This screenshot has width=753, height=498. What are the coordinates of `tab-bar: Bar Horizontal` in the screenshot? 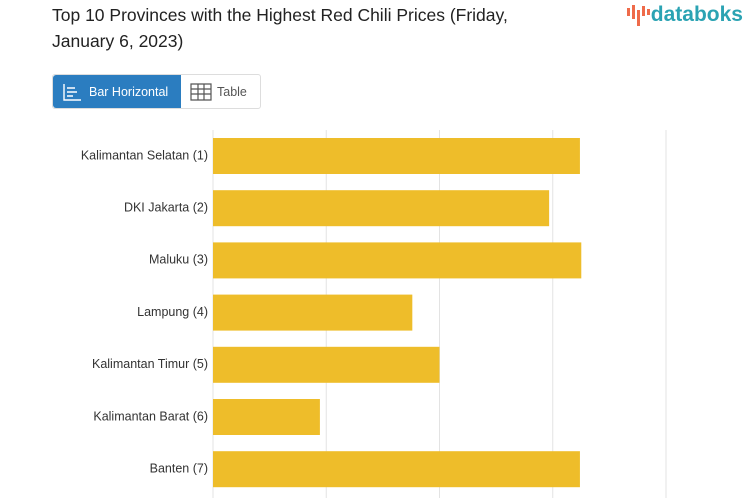 It's located at (117, 91).